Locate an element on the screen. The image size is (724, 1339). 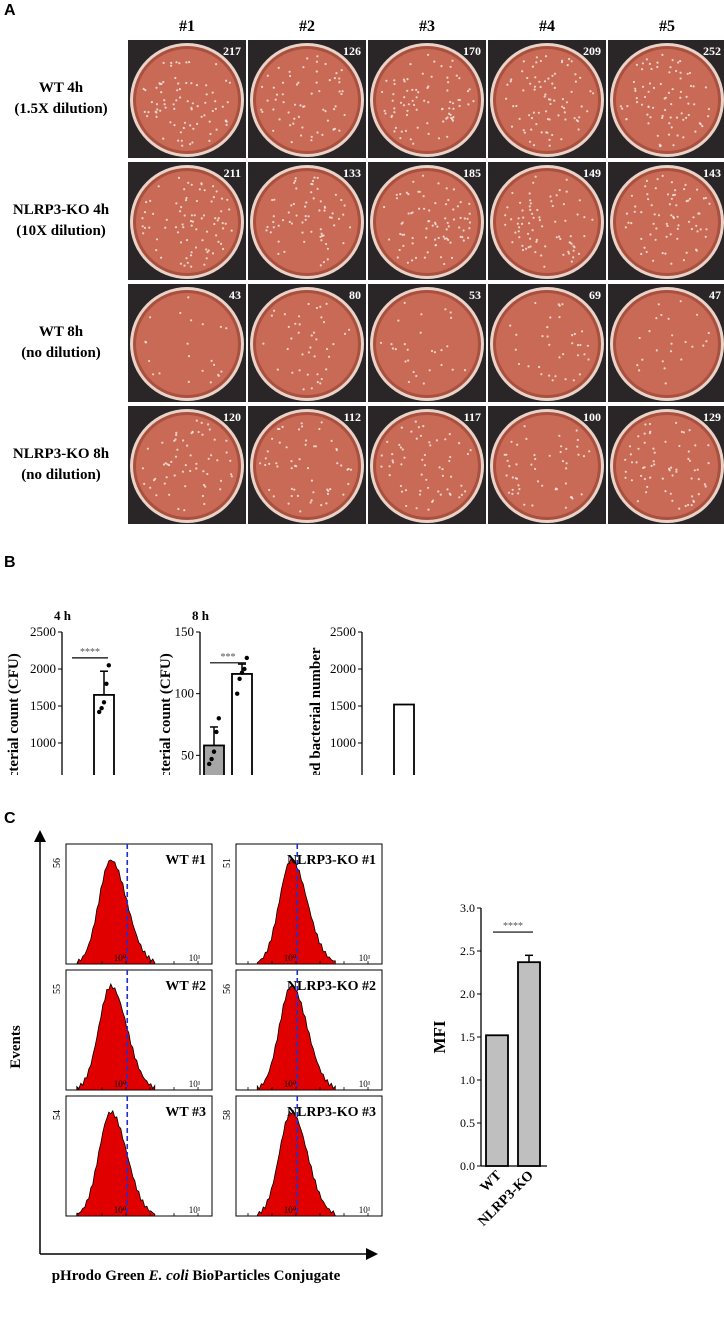
agar-surface is located at coordinates (547, 466).